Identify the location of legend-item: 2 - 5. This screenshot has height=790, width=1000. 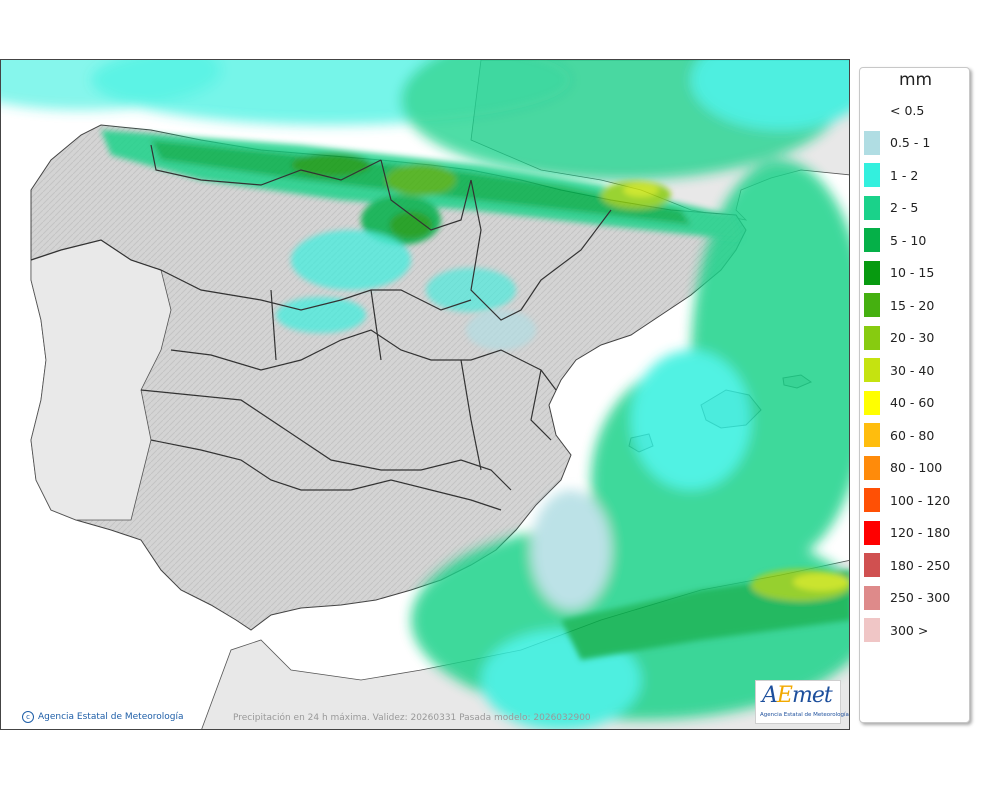
(891, 207).